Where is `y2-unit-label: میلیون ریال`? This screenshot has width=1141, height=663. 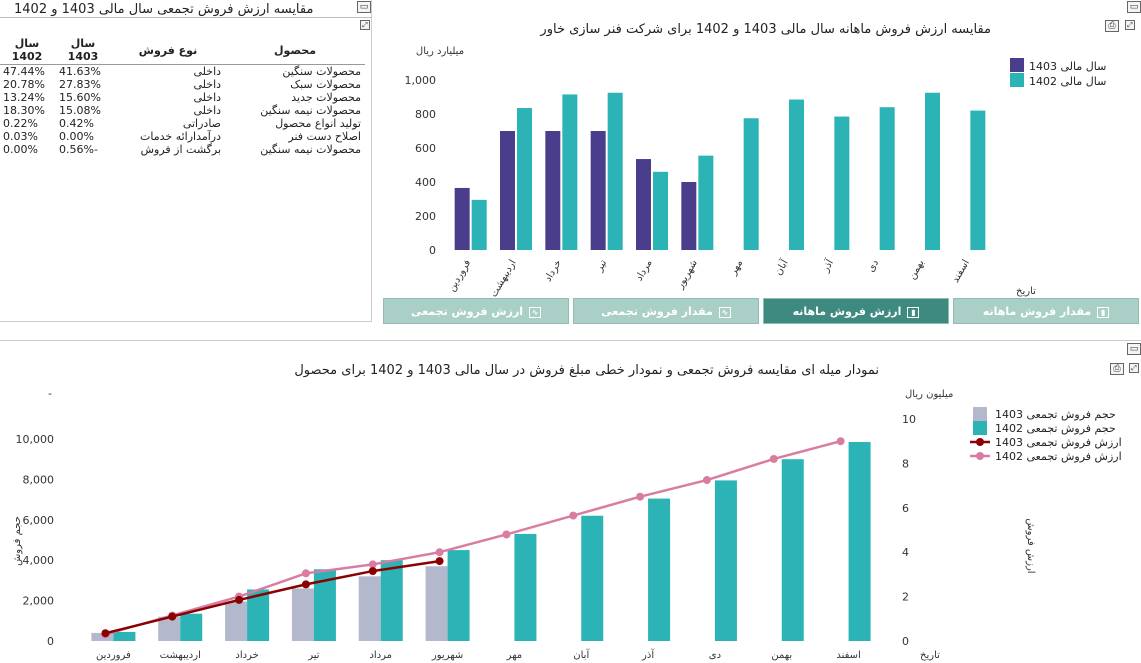 y2-unit-label: میلیون ریال is located at coordinates (929, 394).